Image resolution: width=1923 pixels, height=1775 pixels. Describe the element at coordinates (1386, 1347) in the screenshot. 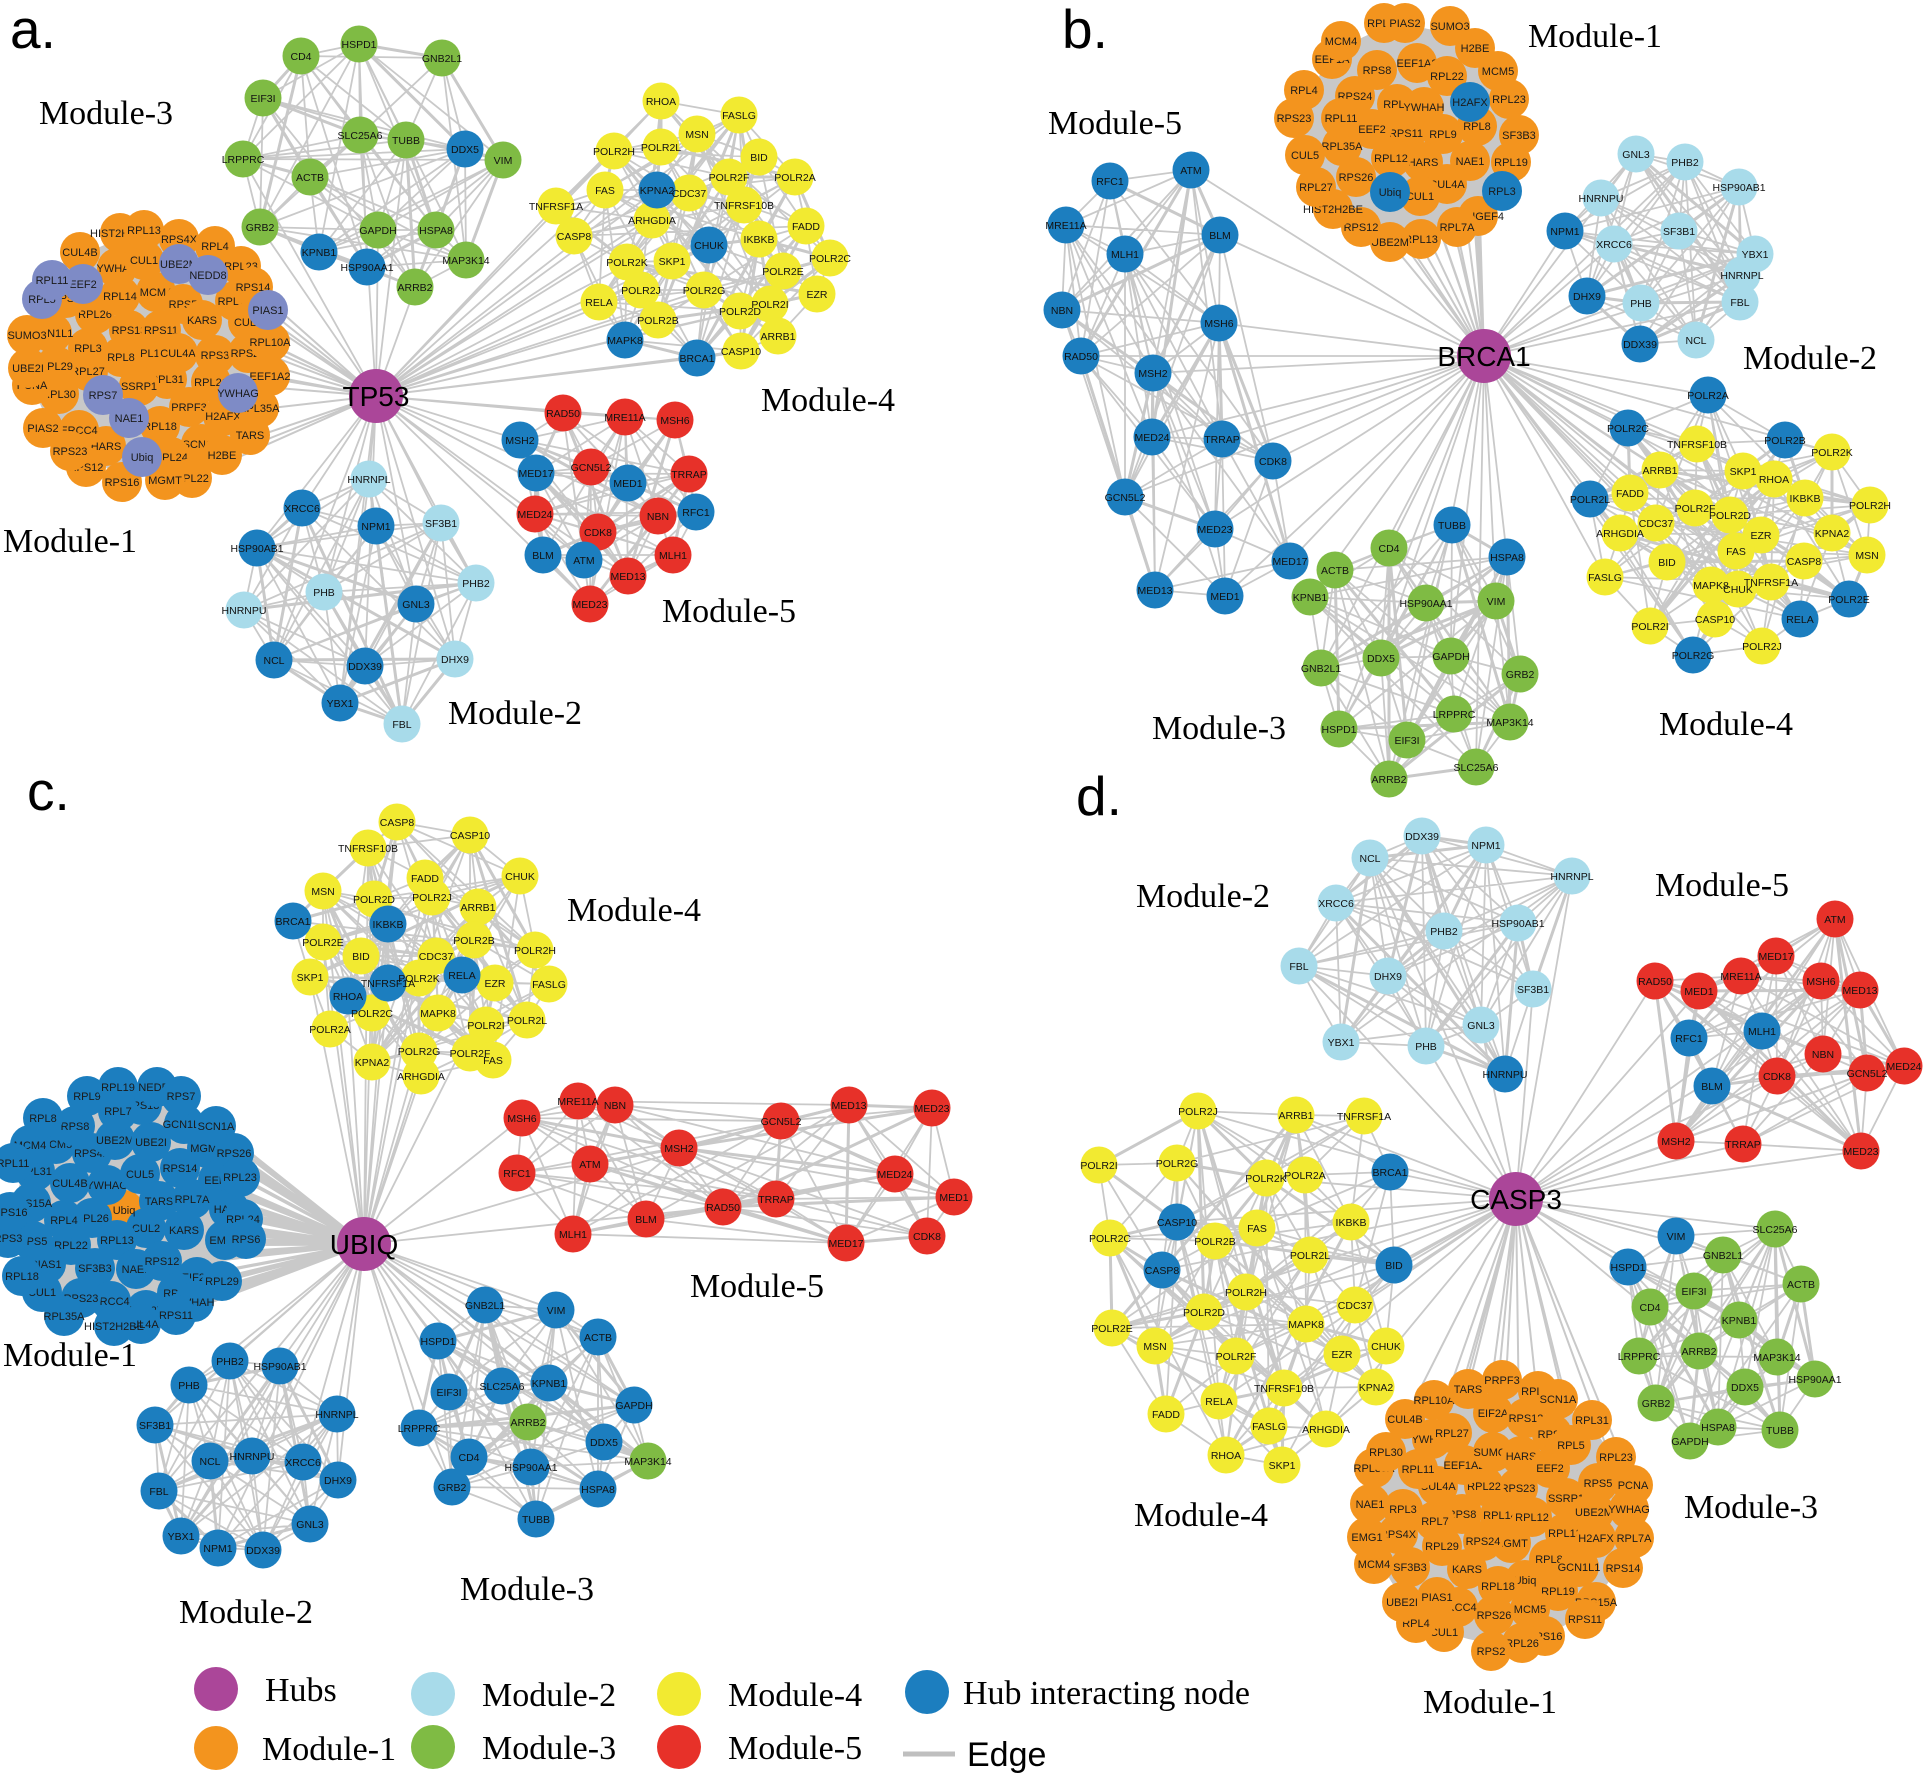

I see `svg-text: CHUK` at that location.